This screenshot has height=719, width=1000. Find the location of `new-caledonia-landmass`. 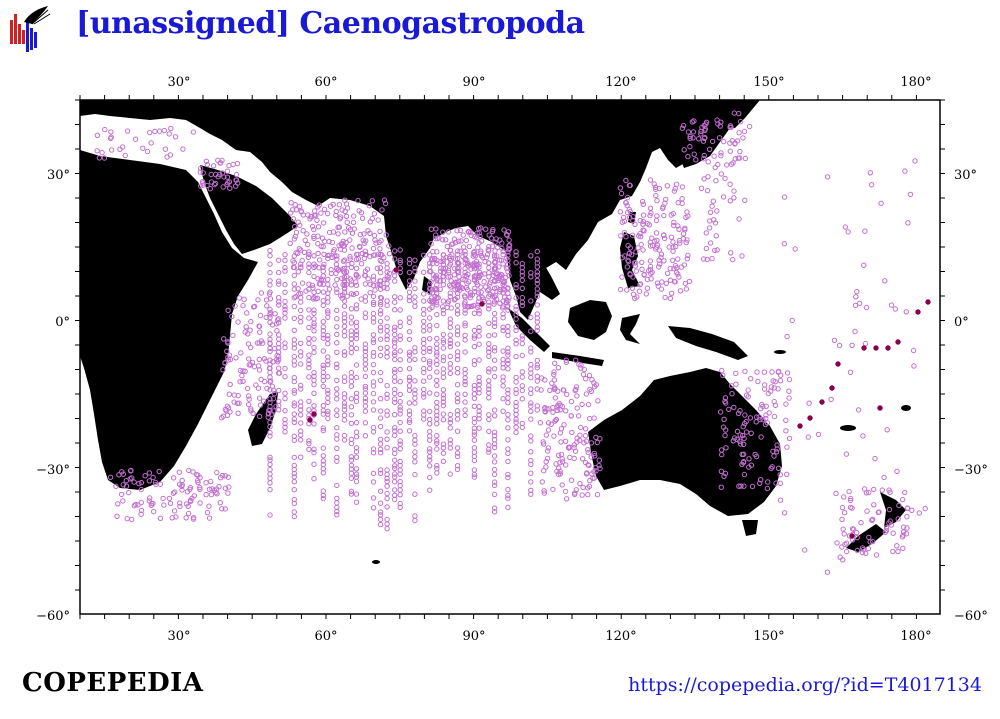

new-caledonia-landmass is located at coordinates (848, 428).